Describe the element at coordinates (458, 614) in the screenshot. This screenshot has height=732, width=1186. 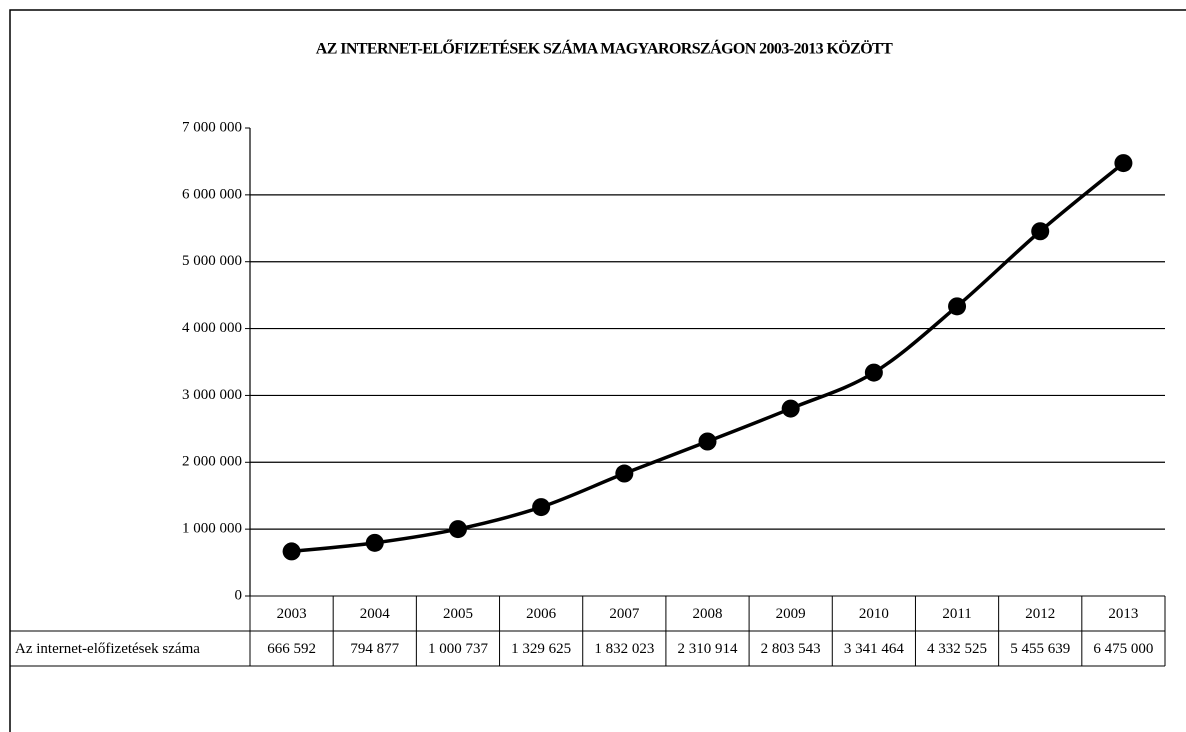
I see `x-tick-label: 2005` at that location.